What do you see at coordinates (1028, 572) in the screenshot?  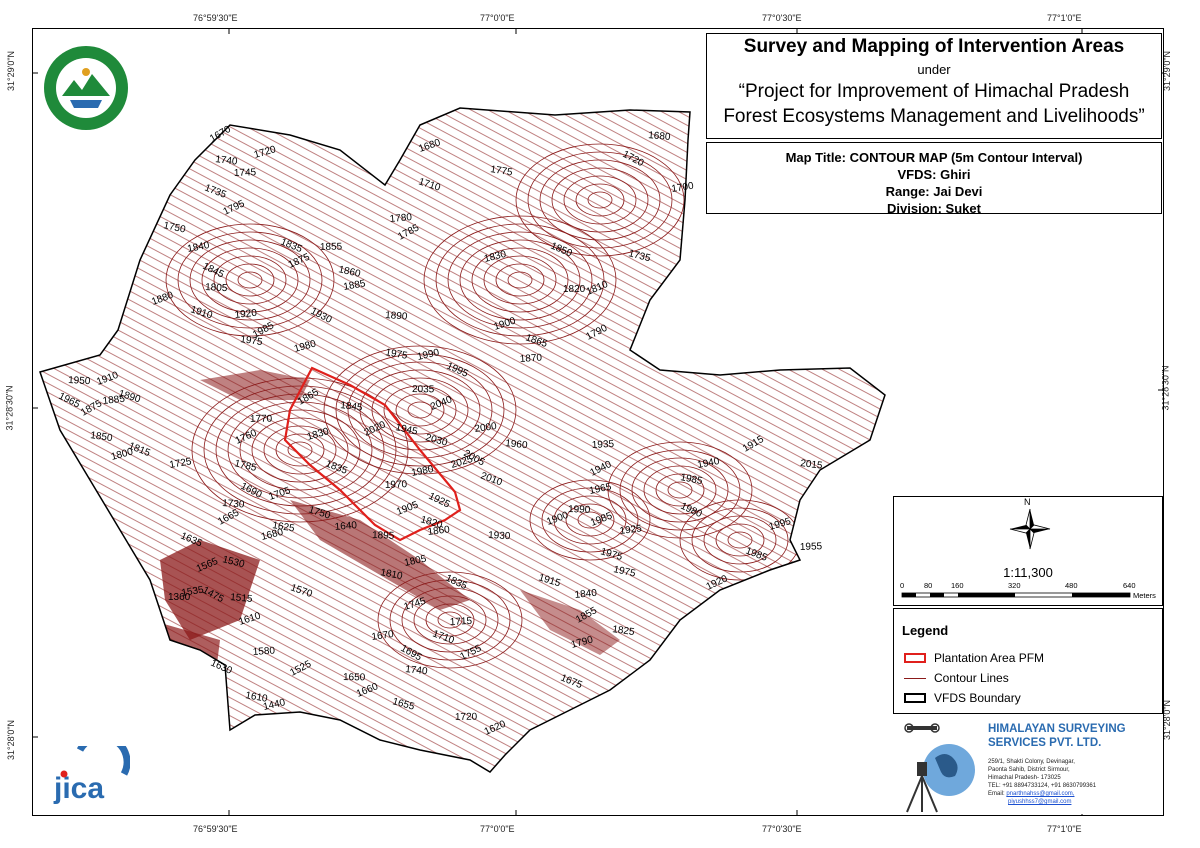 I see `scale-ratio: 1:11,300` at bounding box center [1028, 572].